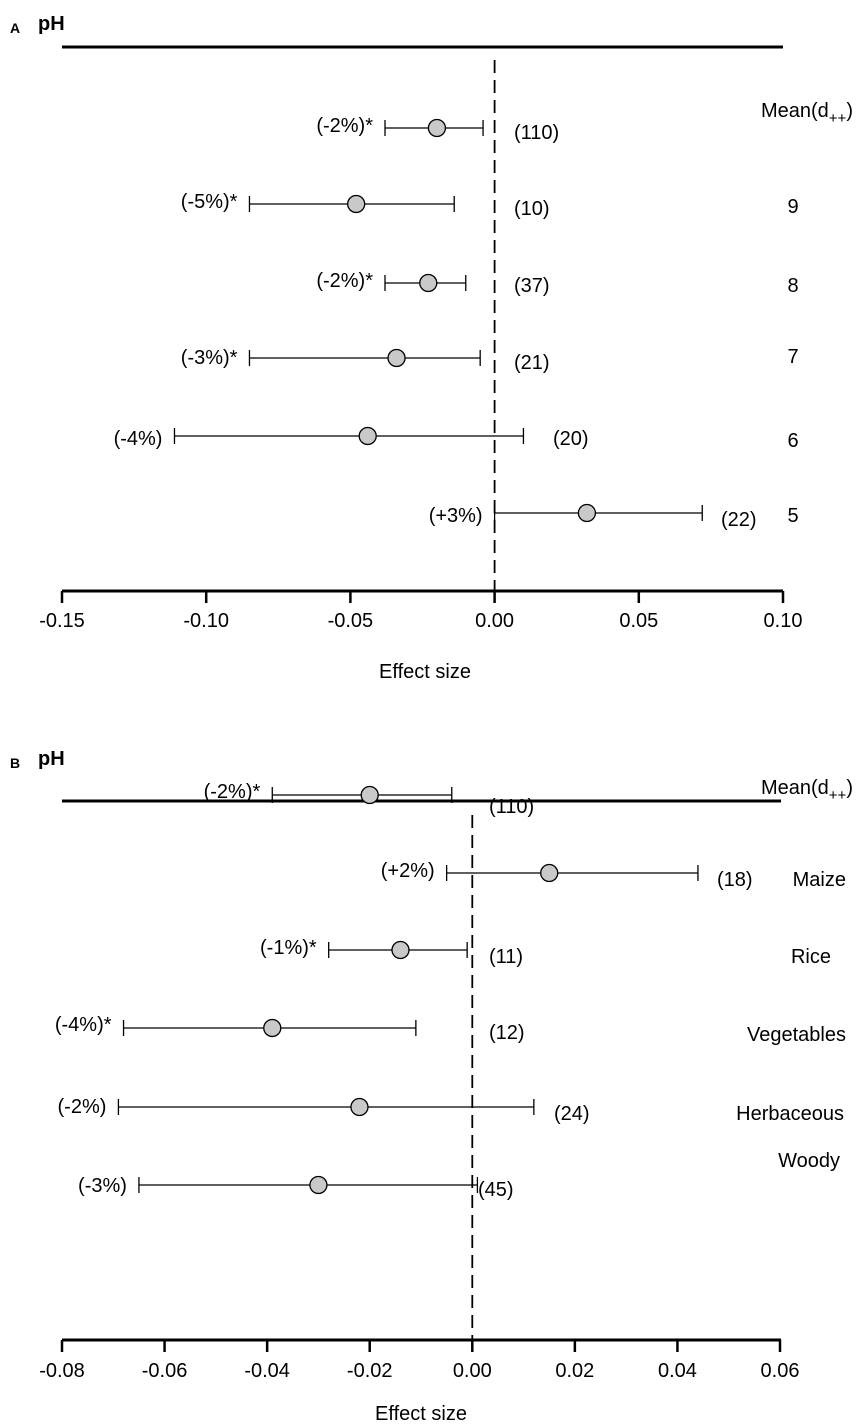  What do you see at coordinates (792, 207) in the screenshot?
I see `row-label: 9` at bounding box center [792, 207].